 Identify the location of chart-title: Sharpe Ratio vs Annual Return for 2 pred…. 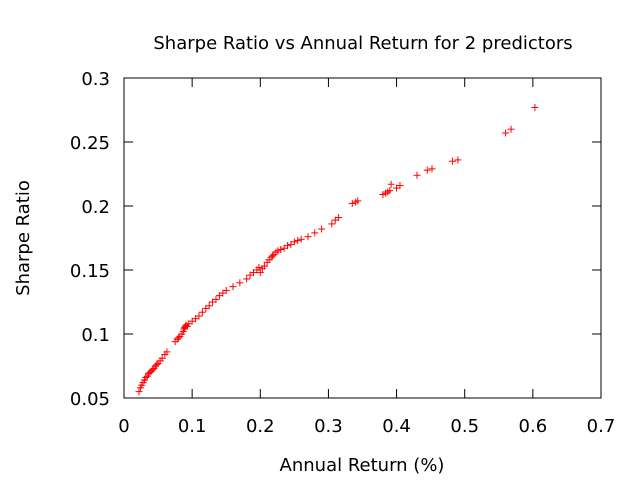
(362, 43).